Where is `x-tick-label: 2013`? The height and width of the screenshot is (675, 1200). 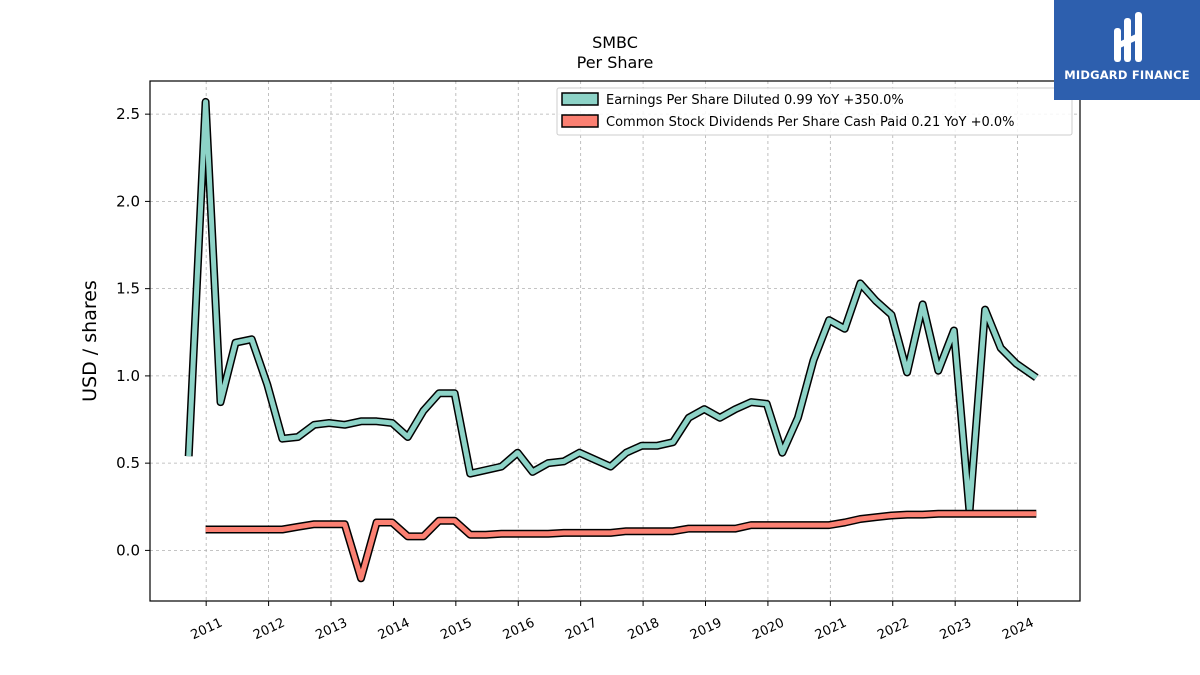 x-tick-label: 2013 is located at coordinates (331, 630).